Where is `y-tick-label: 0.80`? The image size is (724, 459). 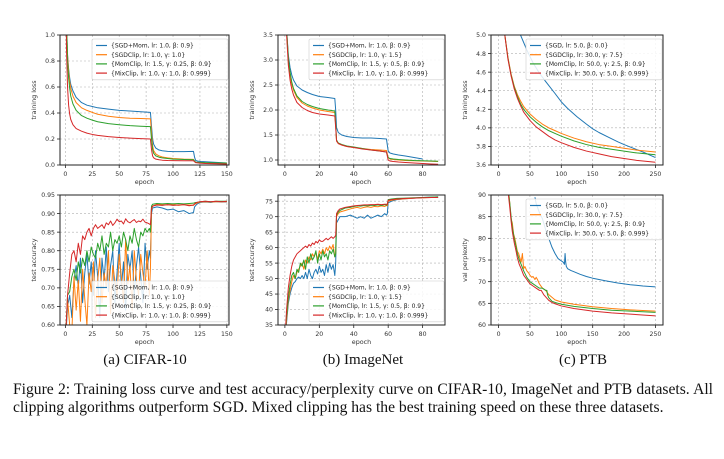
y-tick-label: 0.80 is located at coordinates (48, 251).